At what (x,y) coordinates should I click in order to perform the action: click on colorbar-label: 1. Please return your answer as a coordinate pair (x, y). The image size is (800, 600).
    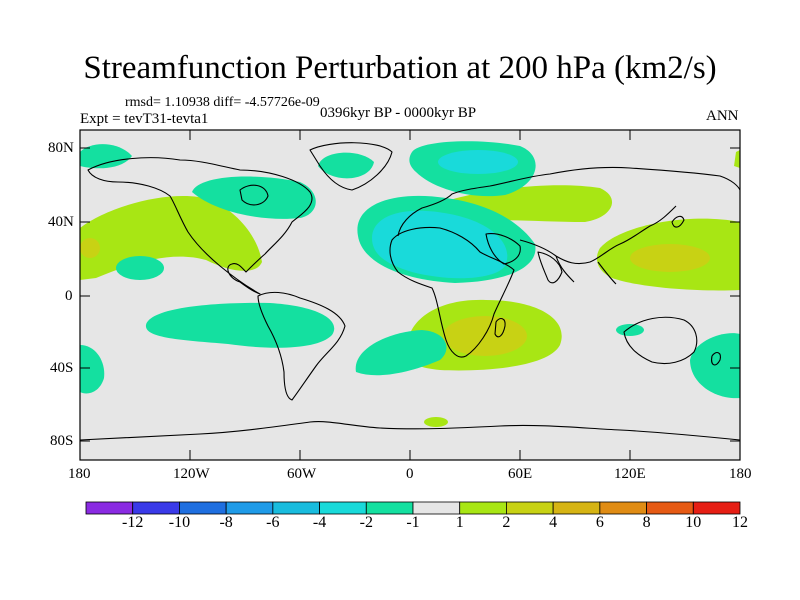
    Looking at the image, I should click on (459, 522).